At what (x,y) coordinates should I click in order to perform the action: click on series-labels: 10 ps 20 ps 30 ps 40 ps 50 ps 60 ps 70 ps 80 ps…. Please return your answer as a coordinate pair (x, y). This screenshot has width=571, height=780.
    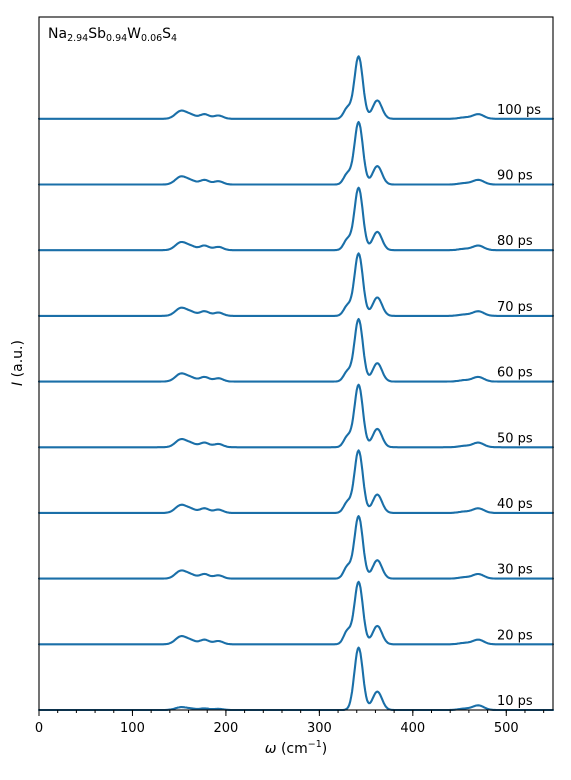
    Looking at the image, I should click on (519, 406).